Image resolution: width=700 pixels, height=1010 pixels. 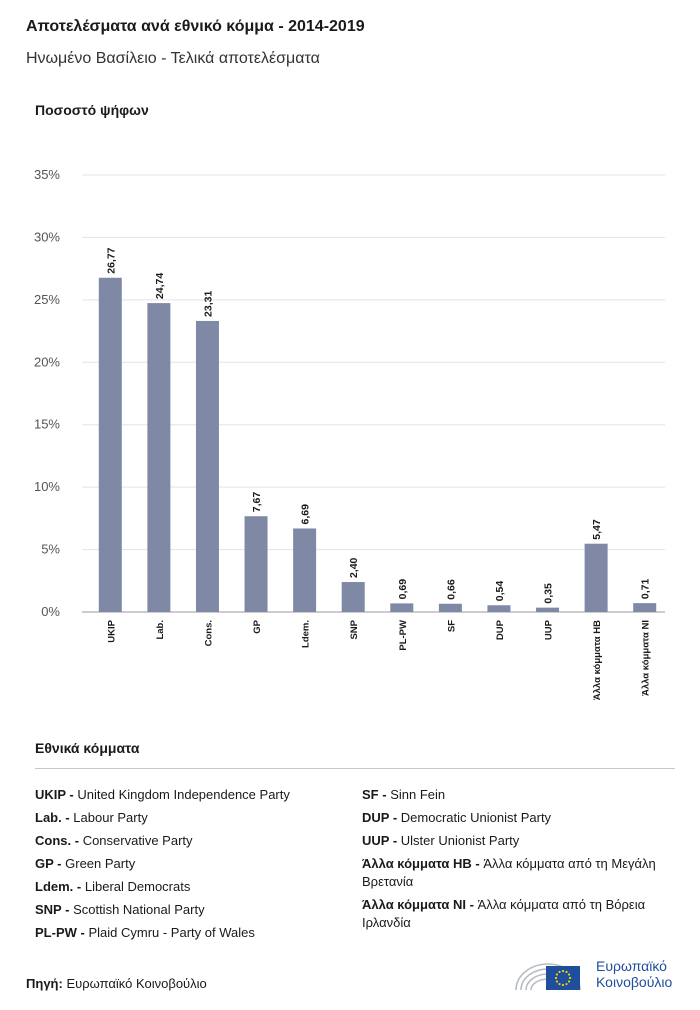 What do you see at coordinates (160, 630) in the screenshot?
I see `x-tick-label: Lab.` at bounding box center [160, 630].